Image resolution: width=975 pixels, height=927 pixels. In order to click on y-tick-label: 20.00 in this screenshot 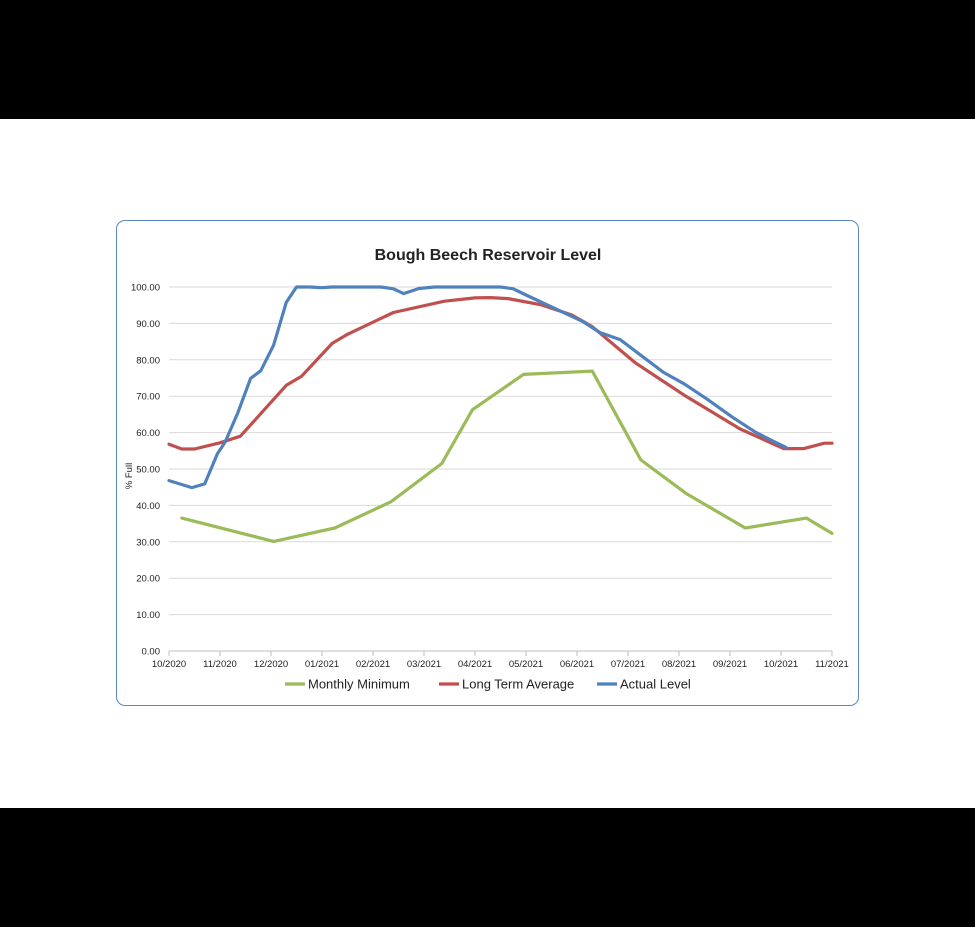, I will do `click(148, 579)`.